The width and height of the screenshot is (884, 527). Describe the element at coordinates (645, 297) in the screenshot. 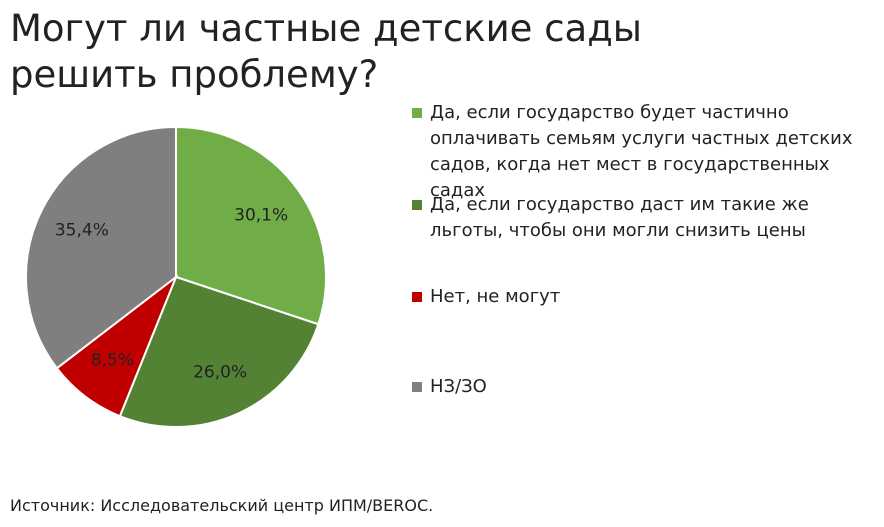

I see `legend-item: Нет, не могут` at that location.